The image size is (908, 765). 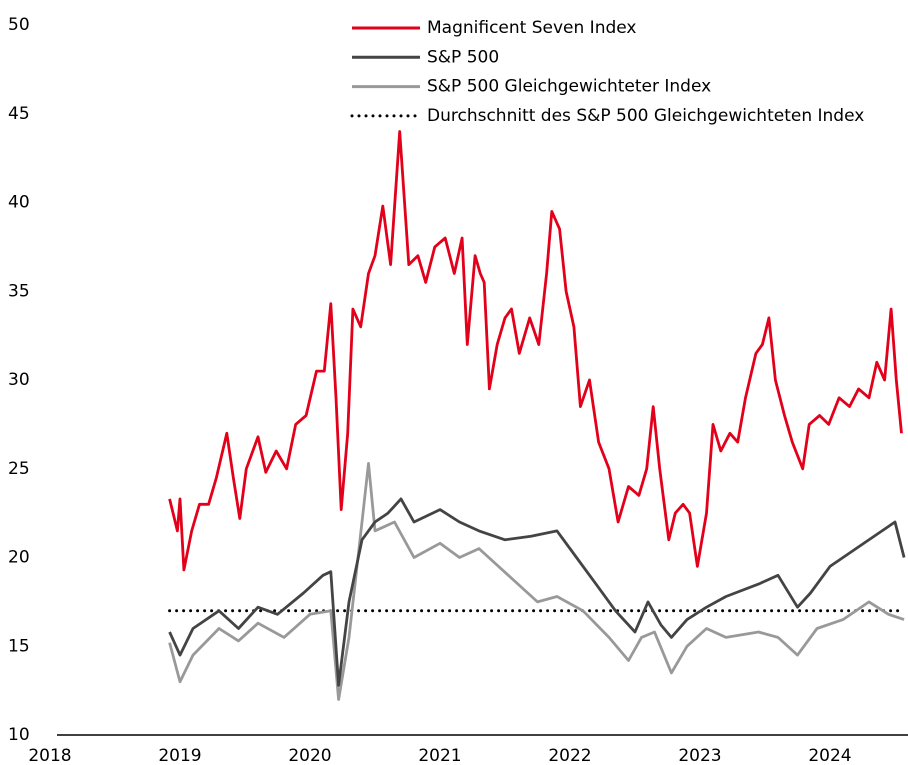 What do you see at coordinates (309, 755) in the screenshot?
I see `x-tick-label: 2020` at bounding box center [309, 755].